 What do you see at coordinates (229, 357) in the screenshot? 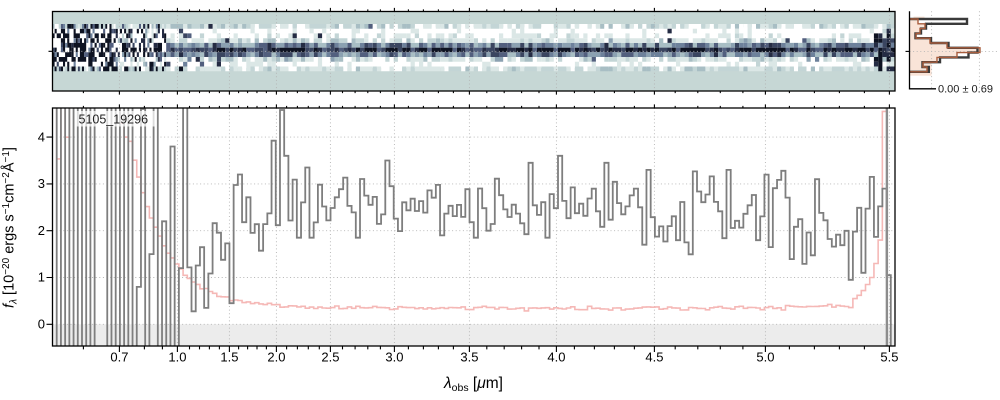
I see `svg-text: 1.5` at bounding box center [229, 357].